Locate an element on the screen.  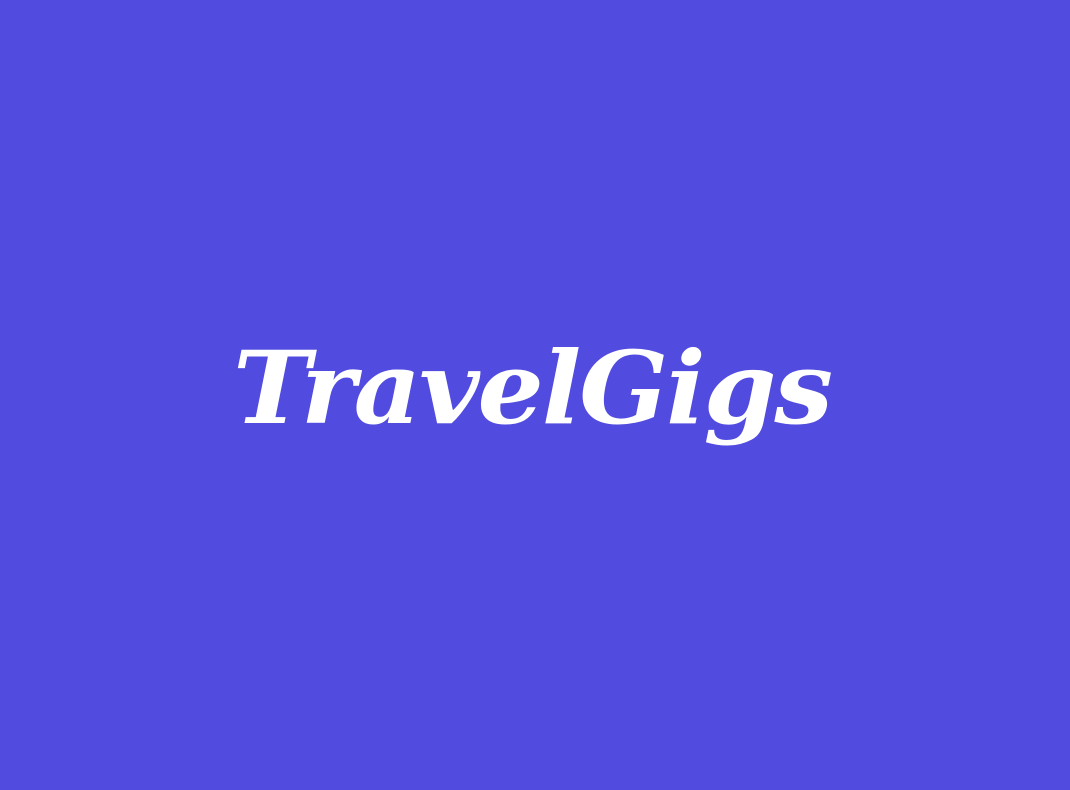
logo-wordmark: TravelGigs is located at coordinates (532, 388).